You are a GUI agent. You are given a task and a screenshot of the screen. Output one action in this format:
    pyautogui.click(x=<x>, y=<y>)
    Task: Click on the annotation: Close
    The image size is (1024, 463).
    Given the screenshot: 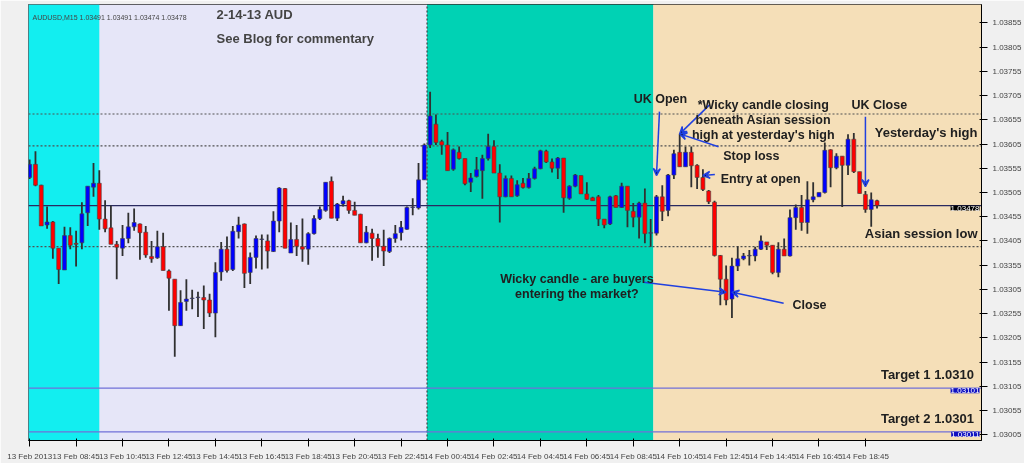 What is the action you would take?
    pyautogui.click(x=809, y=305)
    